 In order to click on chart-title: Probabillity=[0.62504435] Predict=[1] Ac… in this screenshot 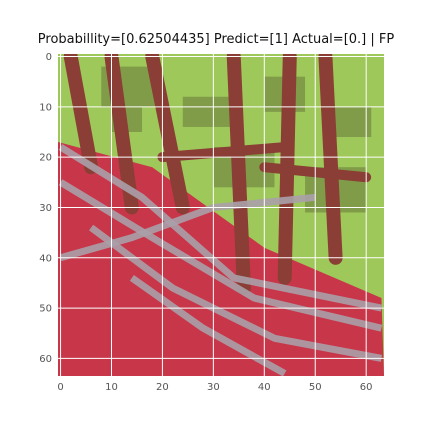, I will do `click(216, 39)`.